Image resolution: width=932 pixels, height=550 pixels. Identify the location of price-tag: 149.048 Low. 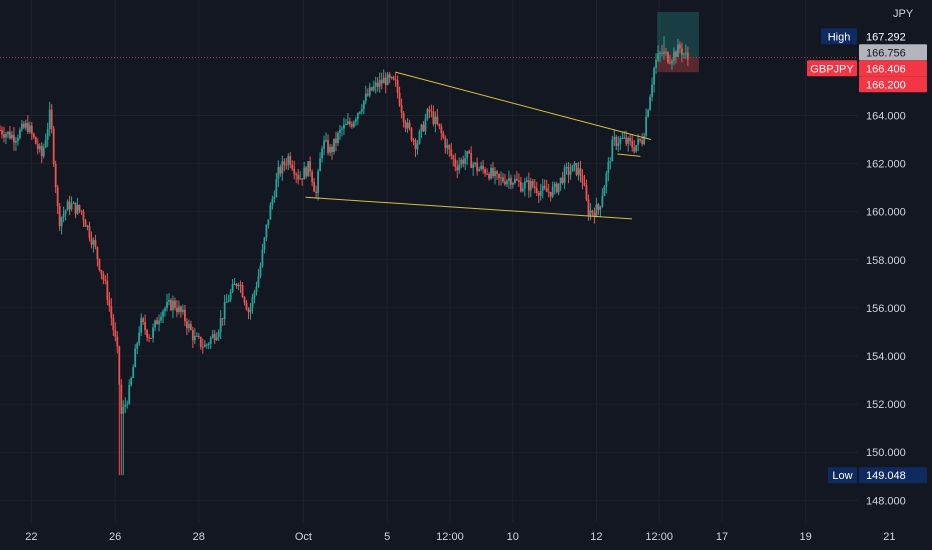
(877, 475).